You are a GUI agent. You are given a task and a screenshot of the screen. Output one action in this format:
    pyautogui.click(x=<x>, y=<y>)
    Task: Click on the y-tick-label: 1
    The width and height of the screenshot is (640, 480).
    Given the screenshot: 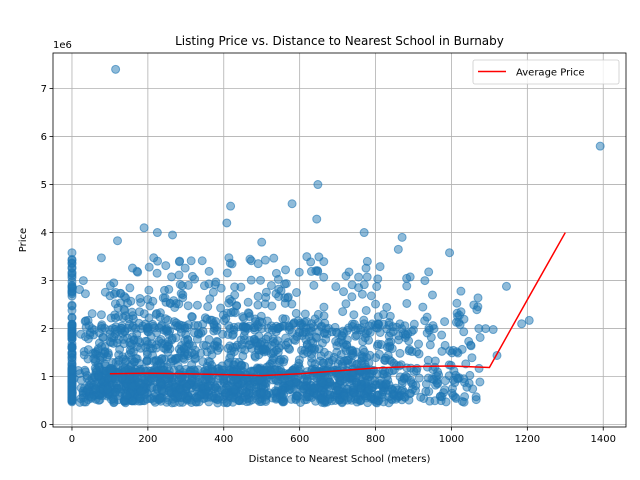 What is the action you would take?
    pyautogui.click(x=44, y=377)
    